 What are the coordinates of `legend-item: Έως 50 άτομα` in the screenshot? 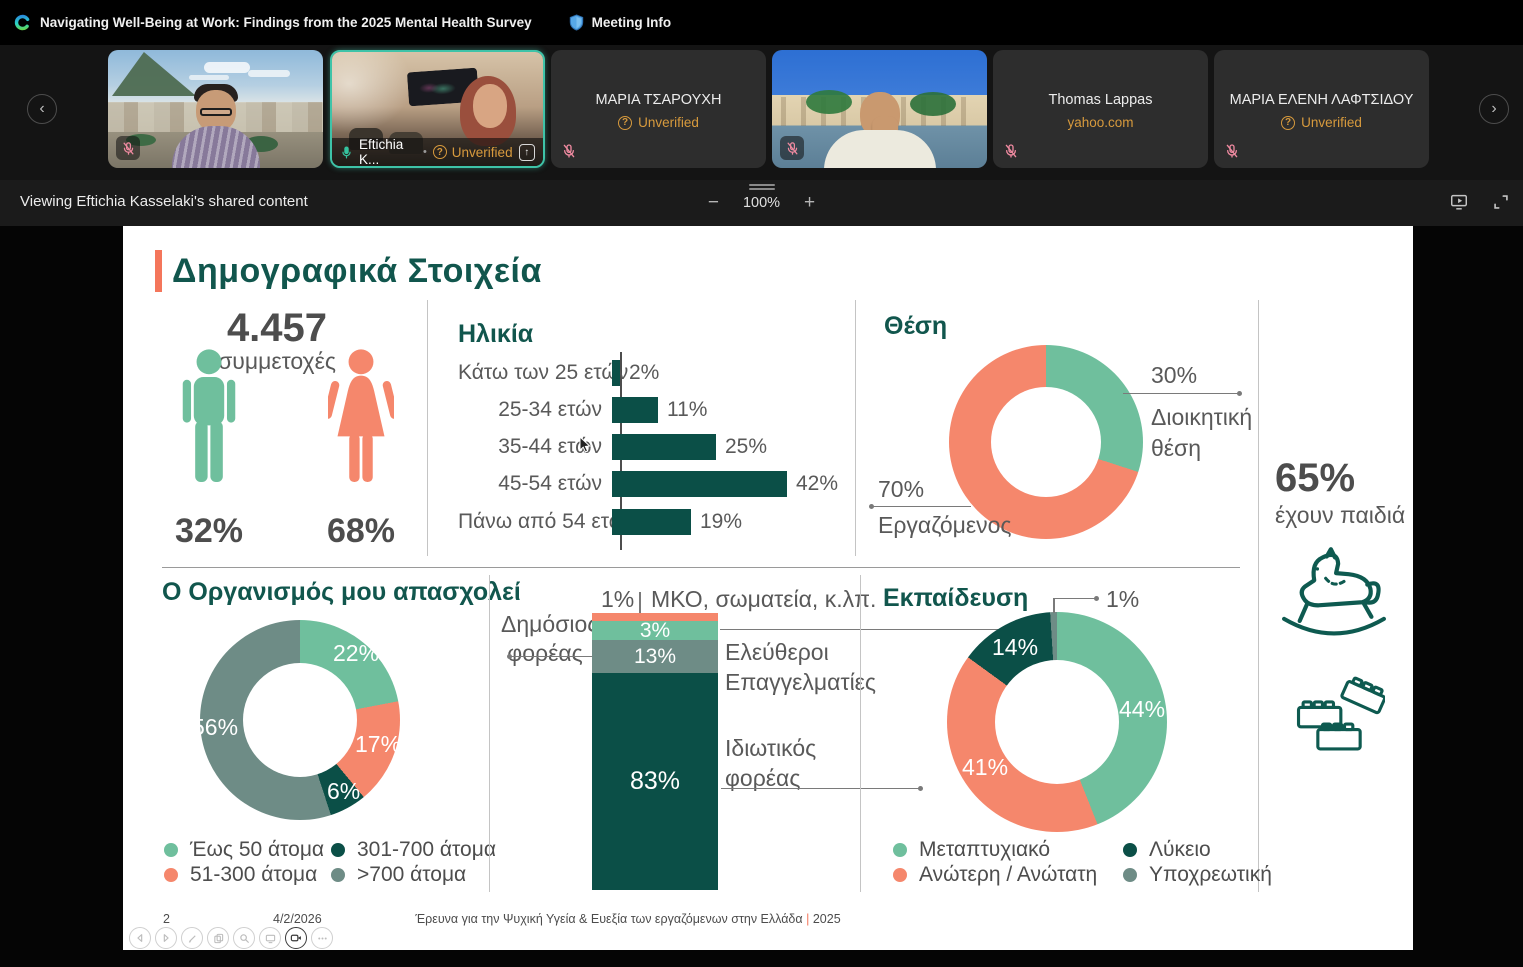 It's located at (244, 850).